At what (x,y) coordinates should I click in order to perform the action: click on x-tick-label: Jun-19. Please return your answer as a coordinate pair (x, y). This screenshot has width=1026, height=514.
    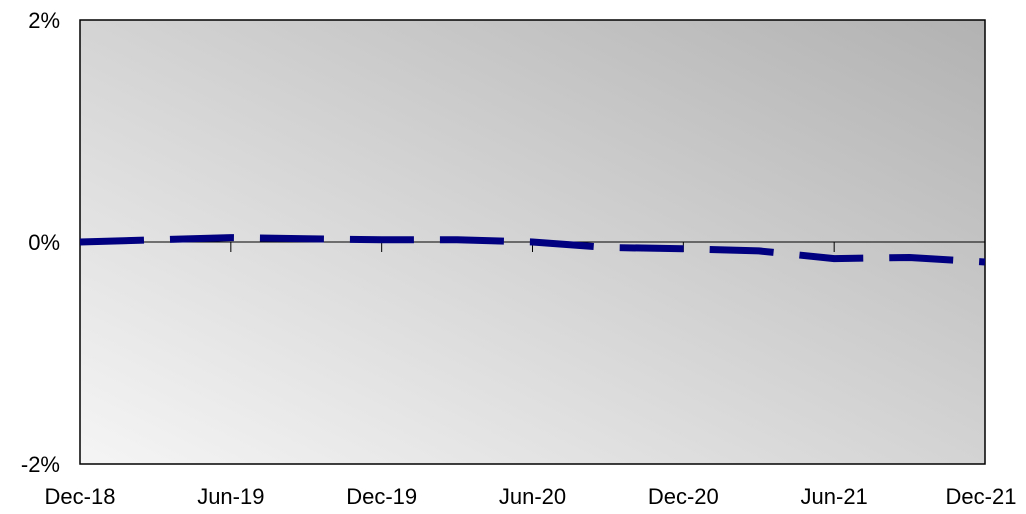
    Looking at the image, I should click on (230, 496).